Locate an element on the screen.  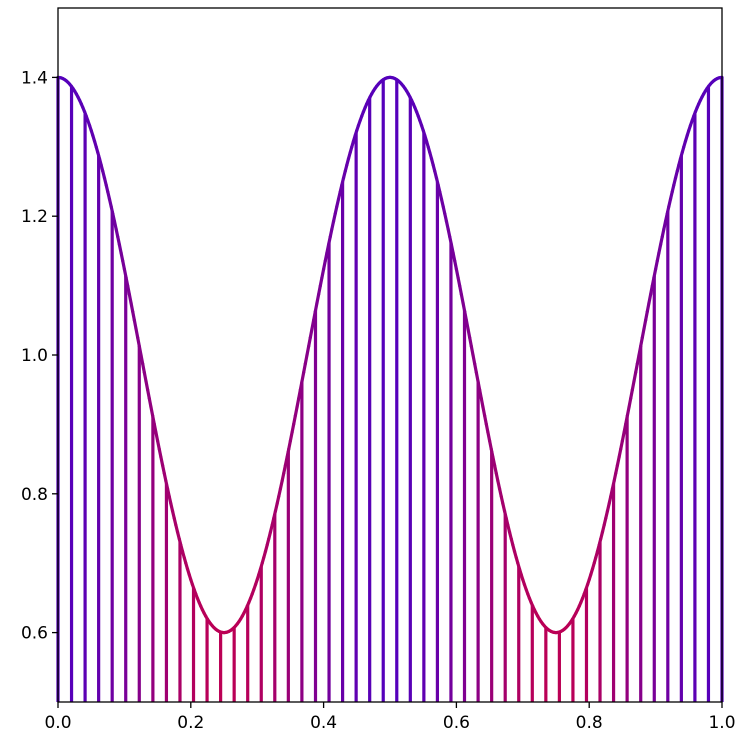
x-tick-label-2: 0.4 is located at coordinates (323, 723).